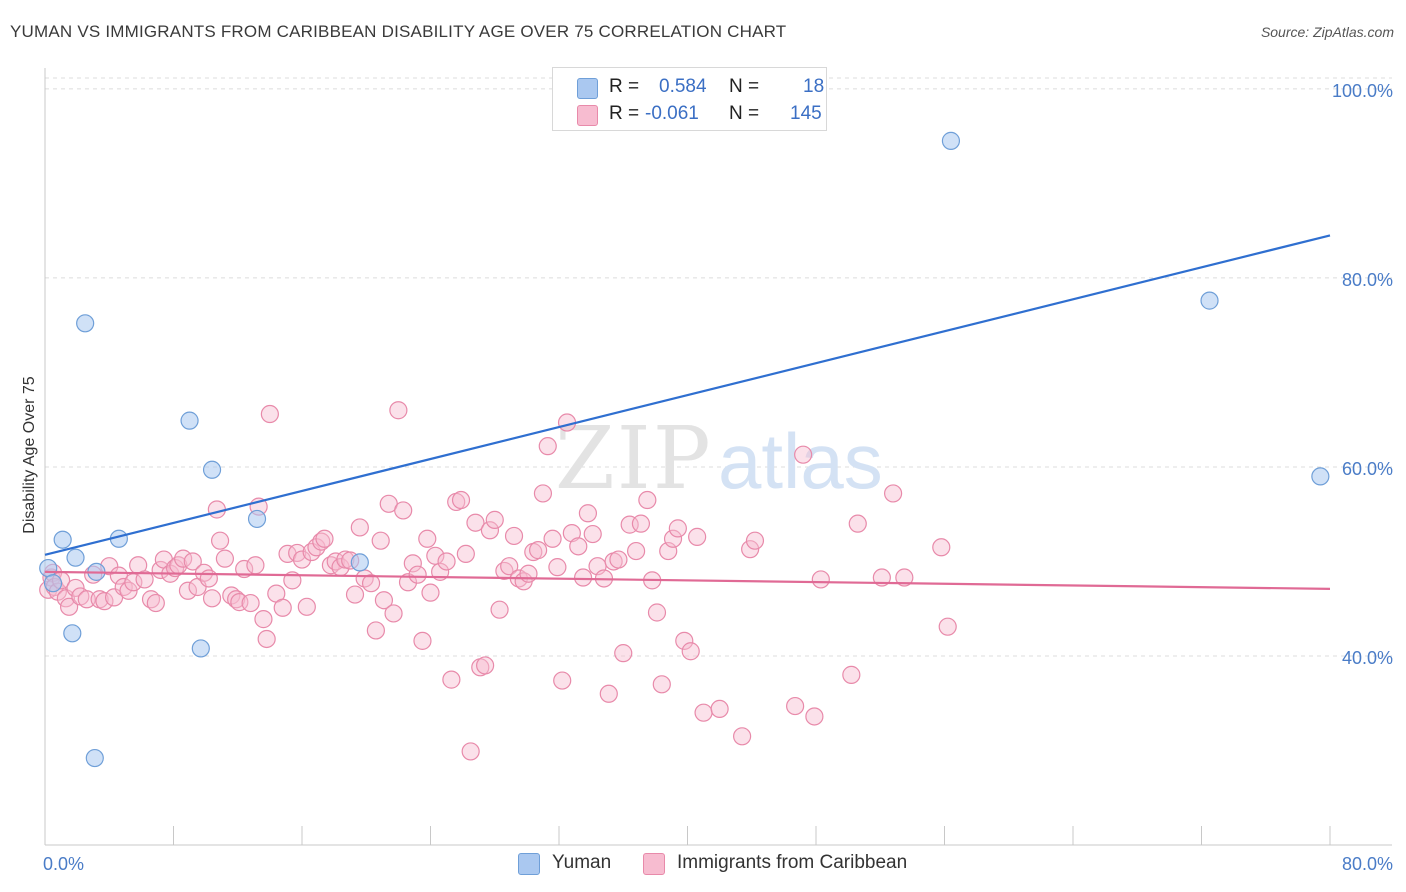  I want to click on legend-n-value: 145, so click(806, 113).